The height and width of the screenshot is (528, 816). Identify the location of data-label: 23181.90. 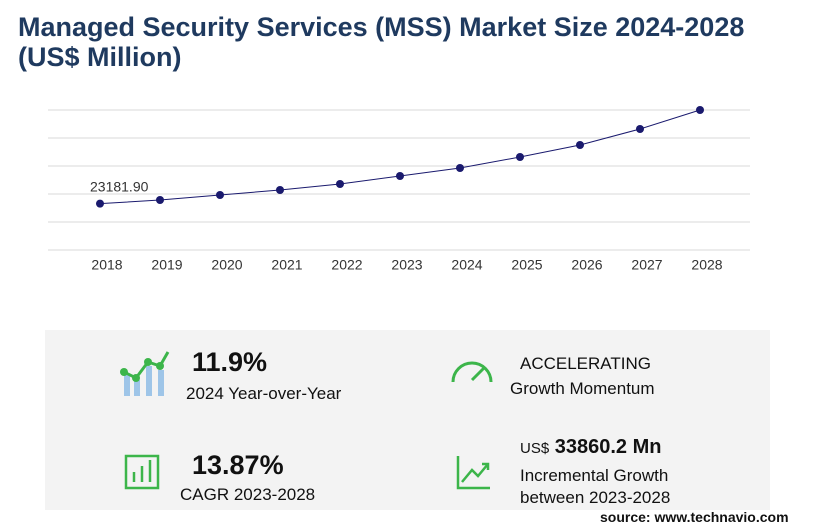
(119, 186).